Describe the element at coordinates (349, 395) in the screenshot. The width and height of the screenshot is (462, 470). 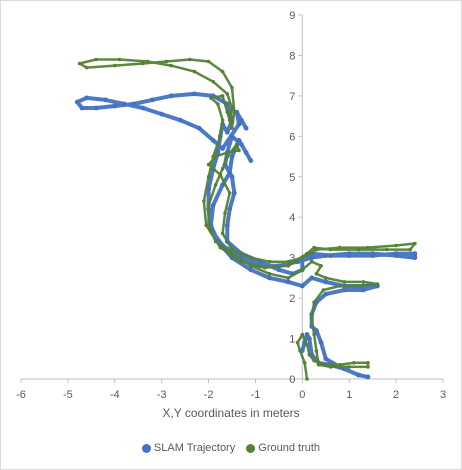
I see `x-tick-label: 1` at that location.